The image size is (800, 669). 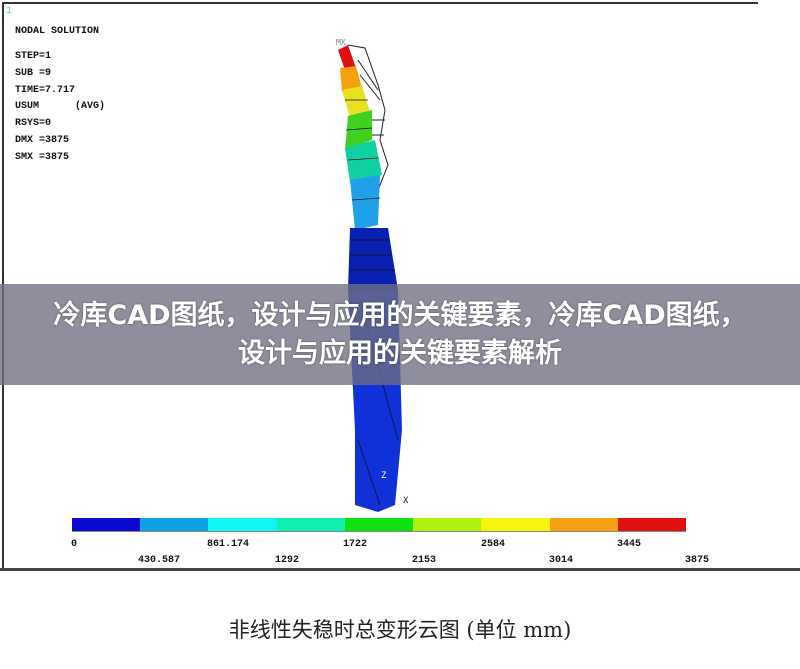 What do you see at coordinates (365, 202) in the screenshot?
I see `region-lightblue` at bounding box center [365, 202].